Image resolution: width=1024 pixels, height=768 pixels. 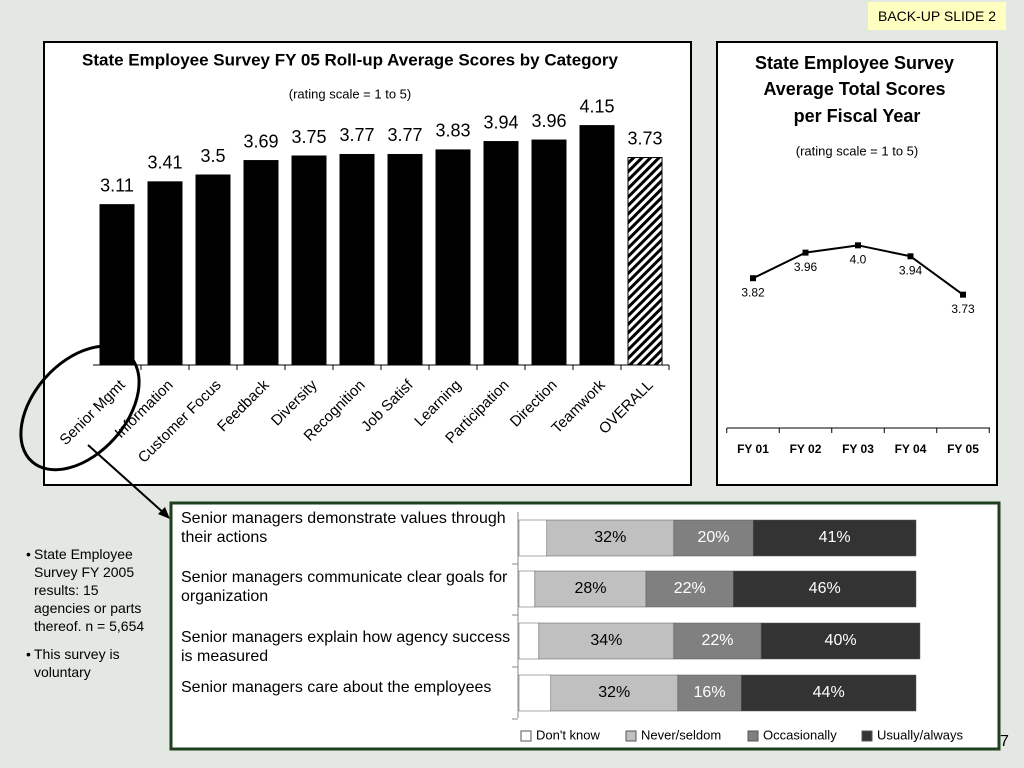 What do you see at coordinates (963, 449) in the screenshot?
I see `x-tick-label: FY 05` at bounding box center [963, 449].